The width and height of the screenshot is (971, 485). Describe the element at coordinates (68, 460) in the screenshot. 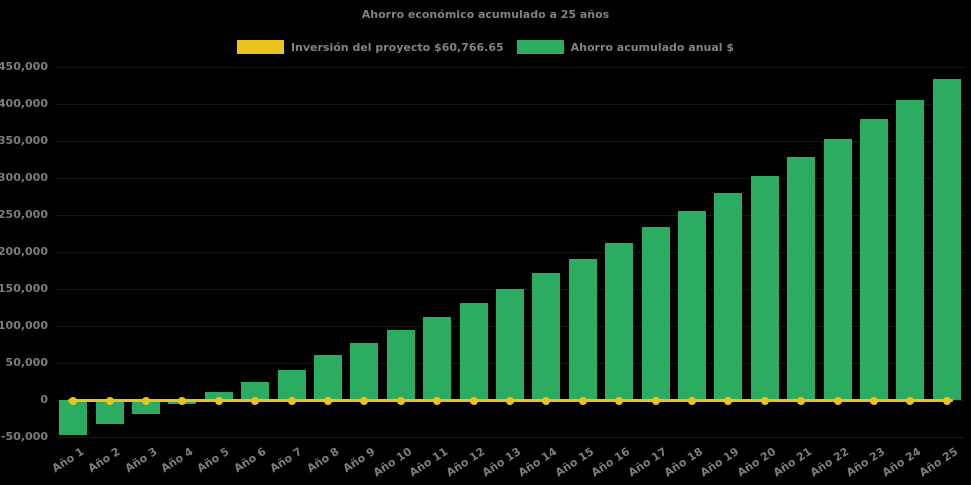

I see `x-axis-label: Año 1` at that location.